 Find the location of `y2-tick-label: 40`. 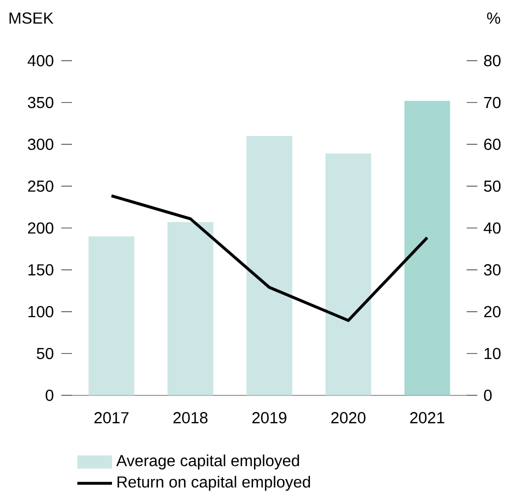

y2-tick-label: 40 is located at coordinates (492, 228).